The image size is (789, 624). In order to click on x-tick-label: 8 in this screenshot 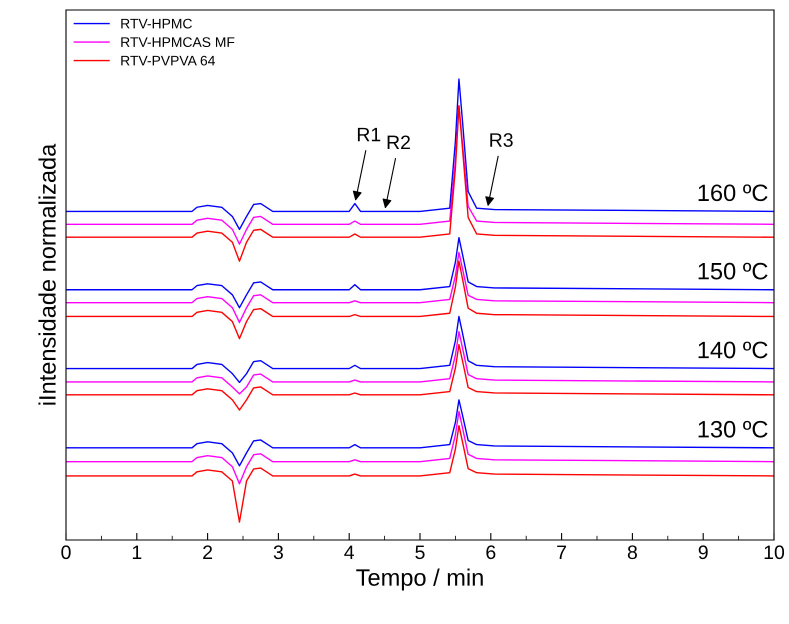, I will do `click(632, 552)`.